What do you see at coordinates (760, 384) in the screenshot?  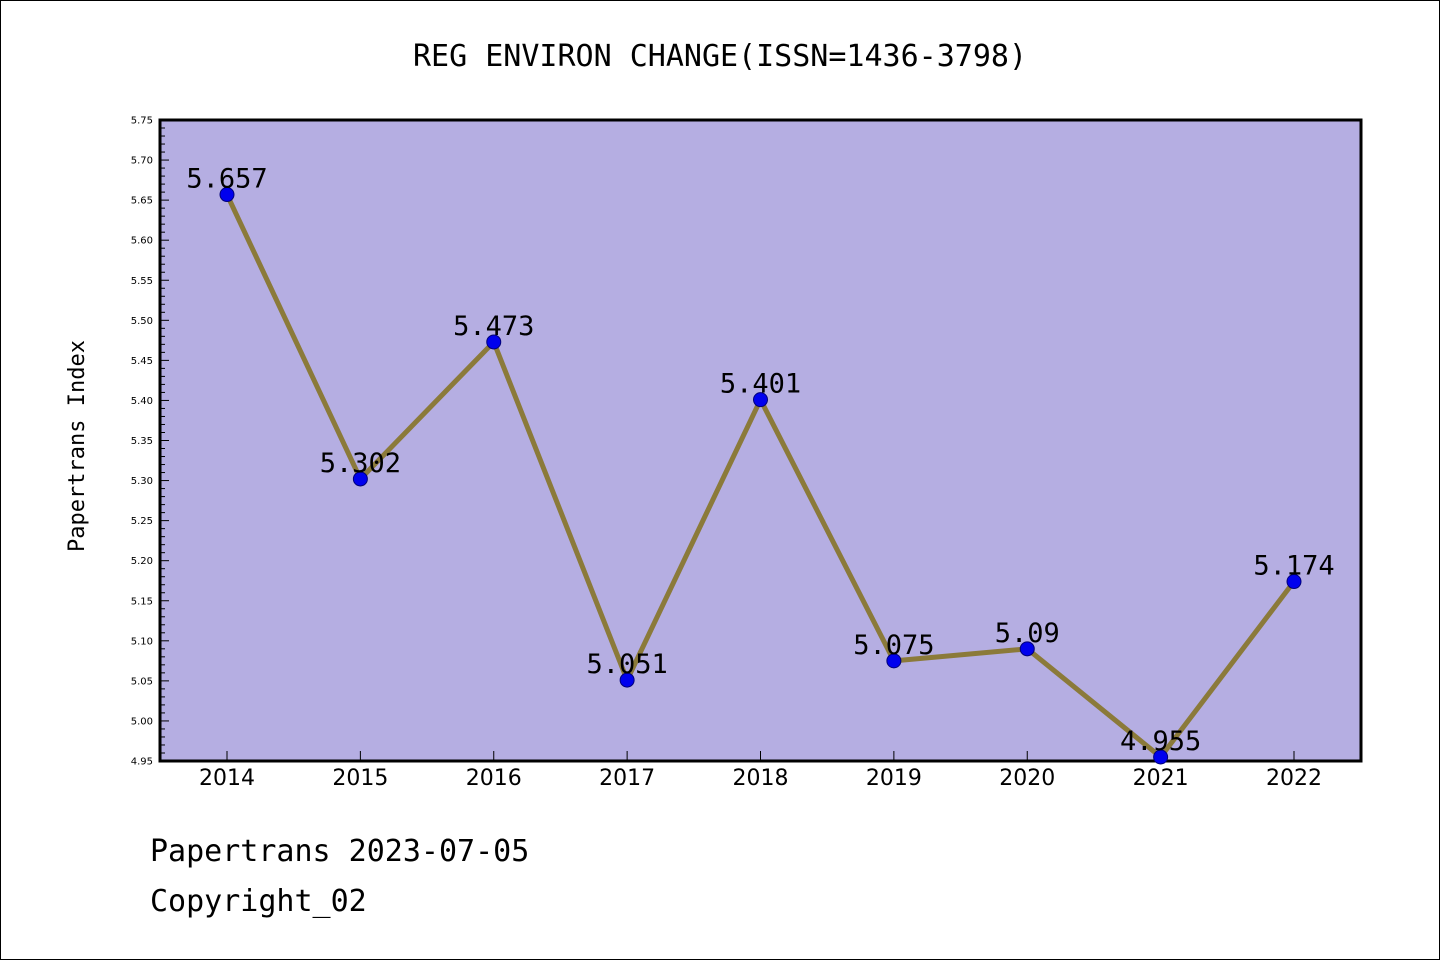 I see `data-label-2018: 5.401` at bounding box center [760, 384].